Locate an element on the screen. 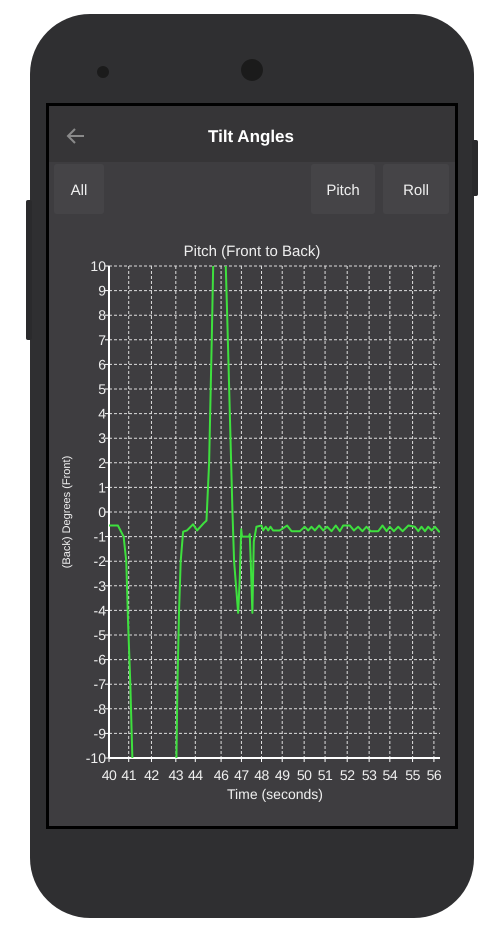  chart-title: Pitch (Front to Back) is located at coordinates (252, 251).